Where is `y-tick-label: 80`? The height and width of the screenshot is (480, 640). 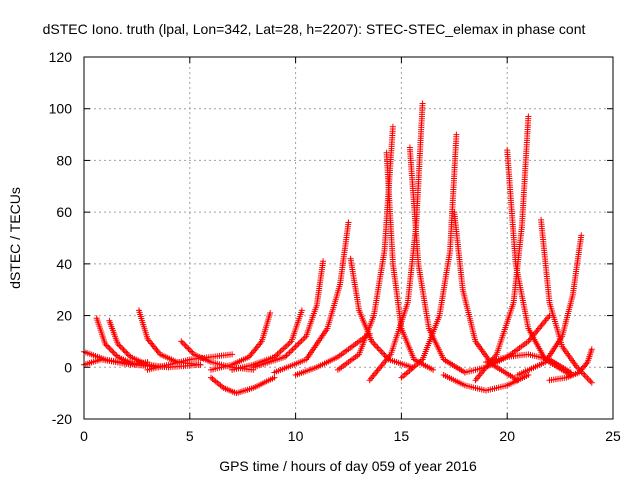
y-tick-label: 80 is located at coordinates (64, 160).